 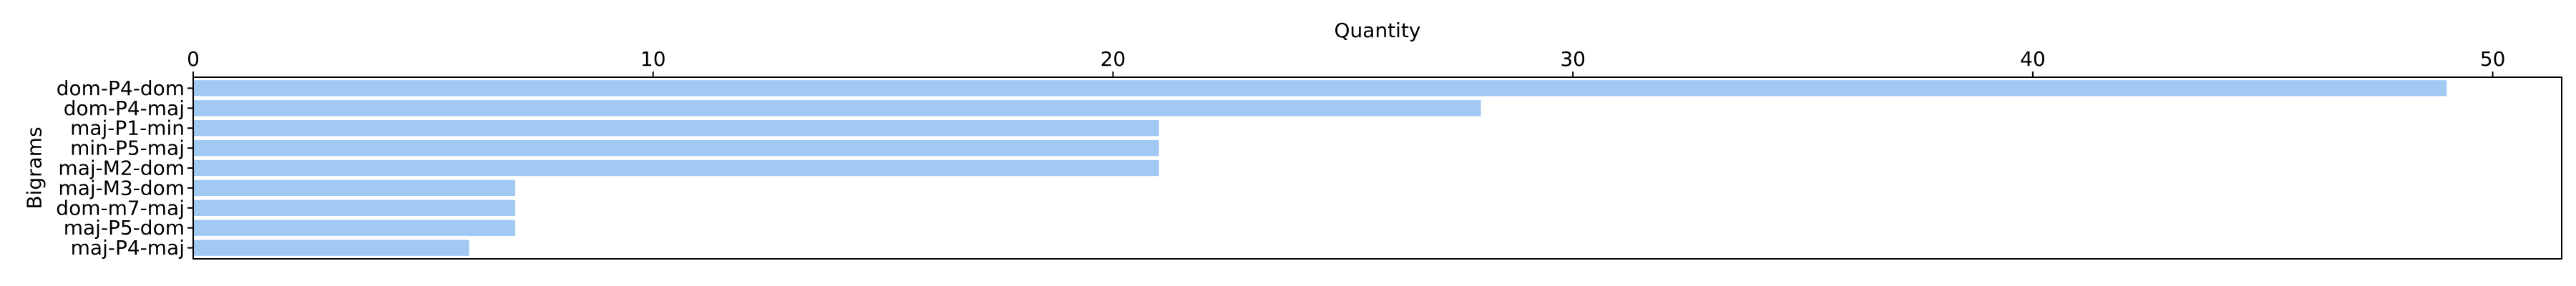 I want to click on bar-dom-P4-maj, so click(x=837, y=108).